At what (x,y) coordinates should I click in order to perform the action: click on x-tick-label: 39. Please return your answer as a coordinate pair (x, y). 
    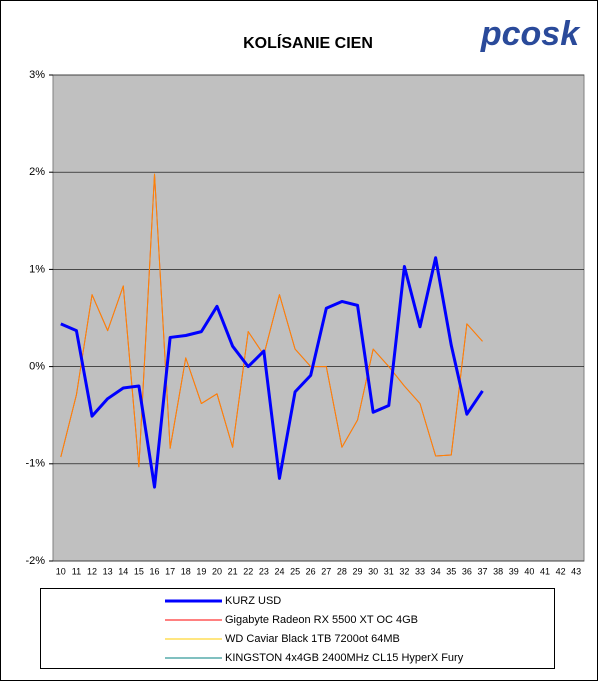
    Looking at the image, I should click on (514, 571).